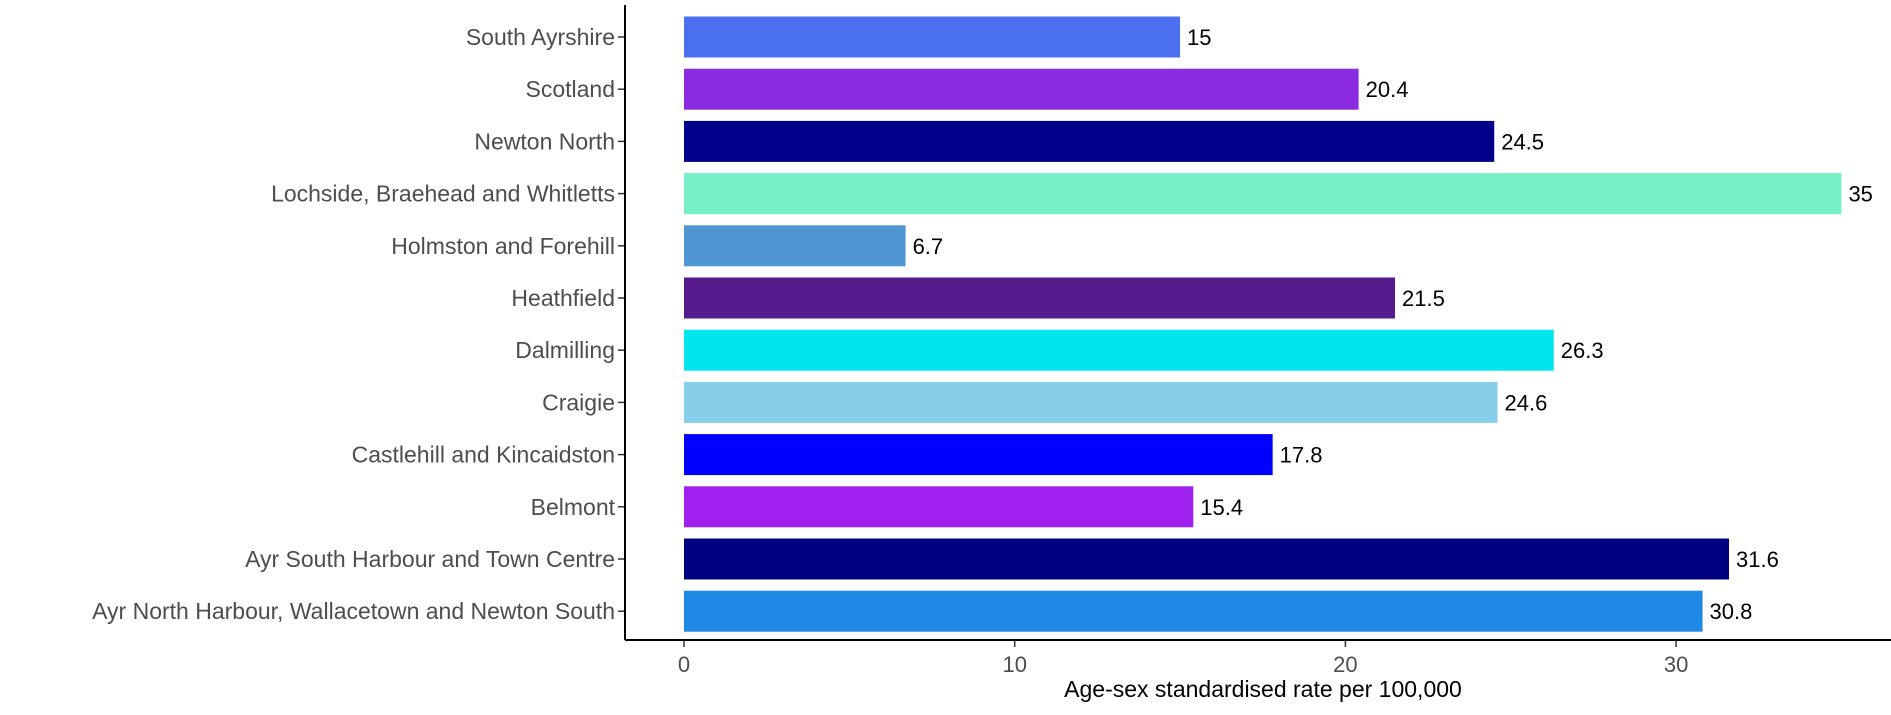 The image size is (1891, 715). Describe the element at coordinates (565, 350) in the screenshot. I see `category-label-dalmilling: Dalmilling` at that location.